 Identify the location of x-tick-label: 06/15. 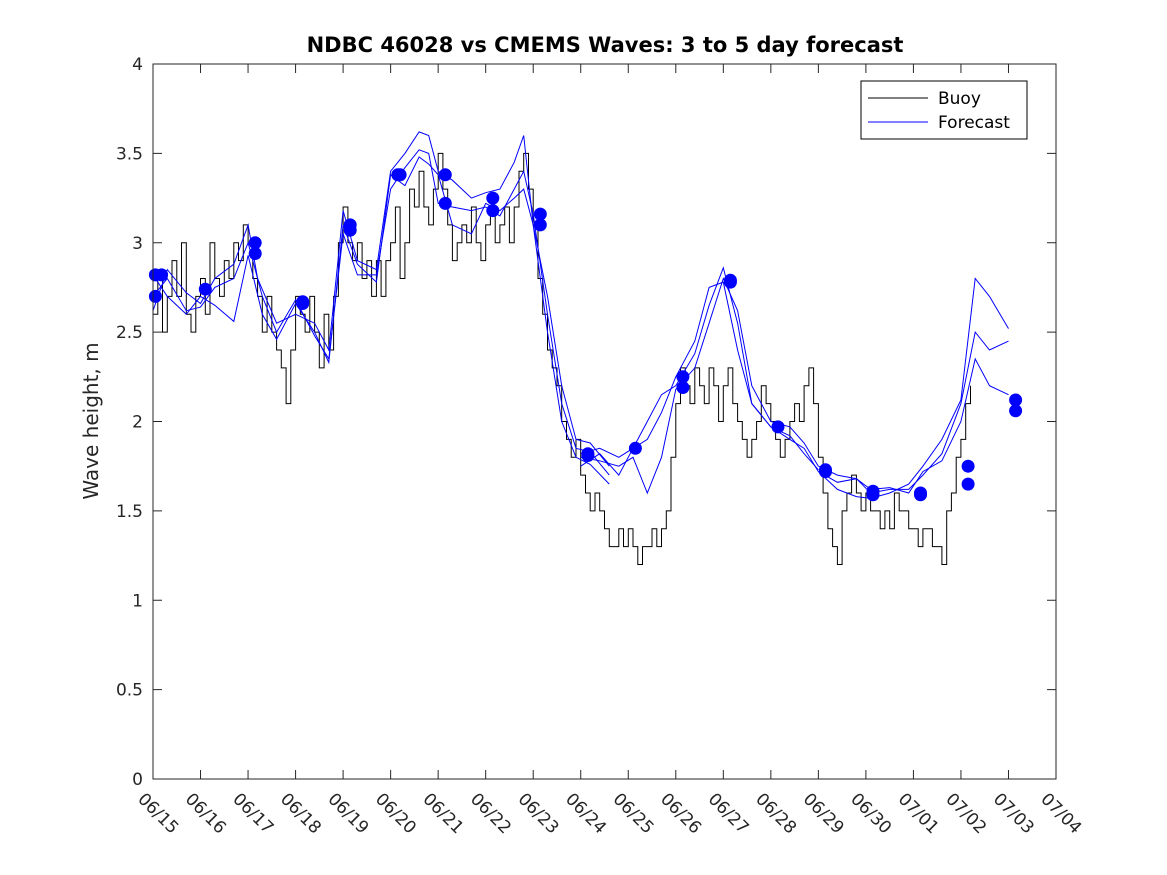
(157, 813).